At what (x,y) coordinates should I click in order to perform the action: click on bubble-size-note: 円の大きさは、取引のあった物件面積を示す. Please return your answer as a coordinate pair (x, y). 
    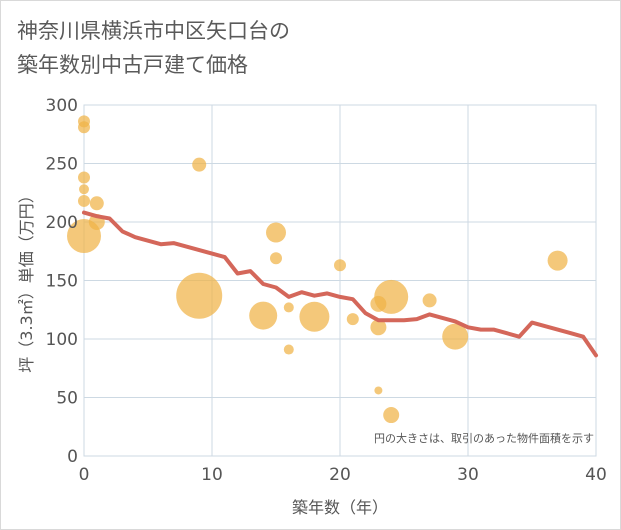
    Looking at the image, I should click on (484, 438).